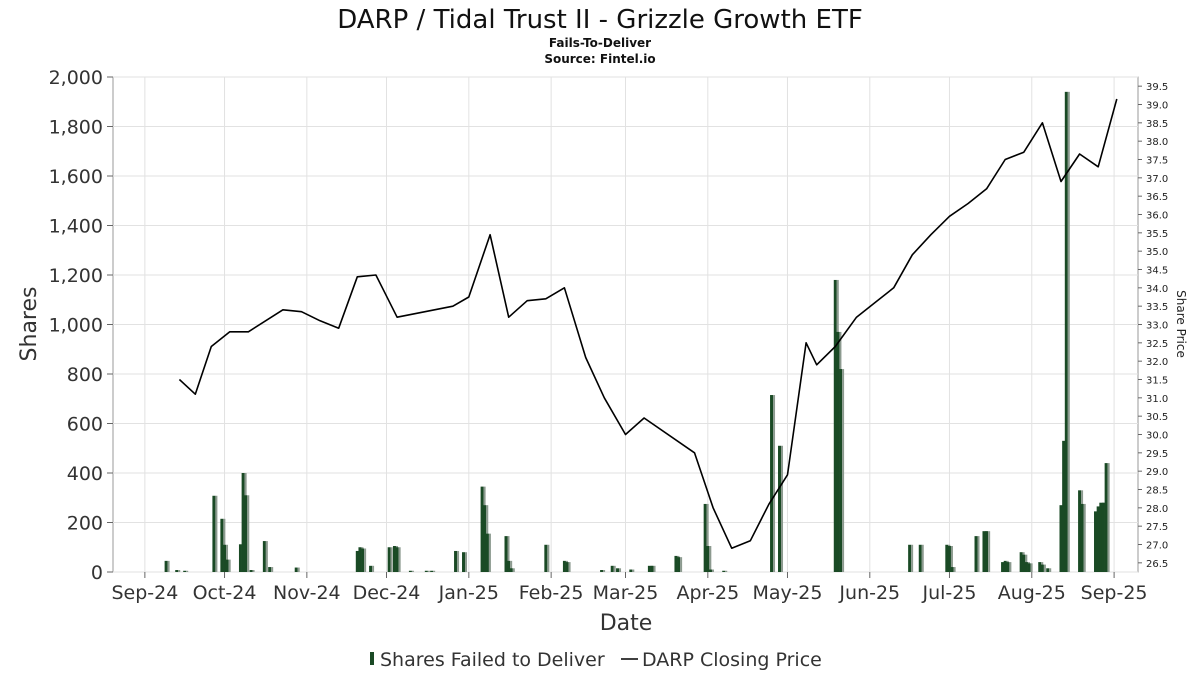 This screenshot has height=675, width=1200. Describe the element at coordinates (869, 593) in the screenshot. I see `x-tick-label: Jun-25` at that location.